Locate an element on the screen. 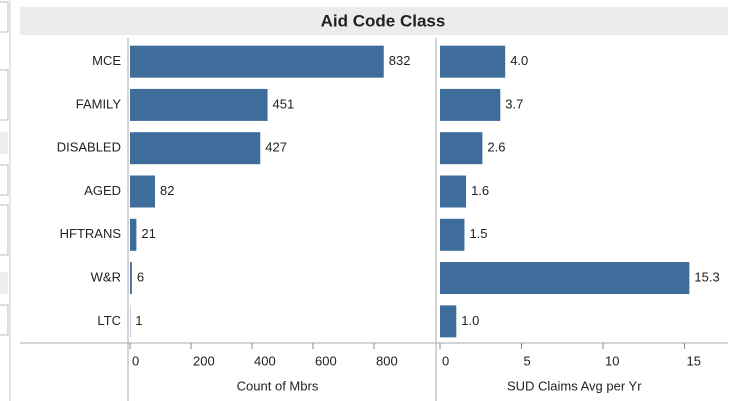  value-label: 4.0 is located at coordinates (519, 60).